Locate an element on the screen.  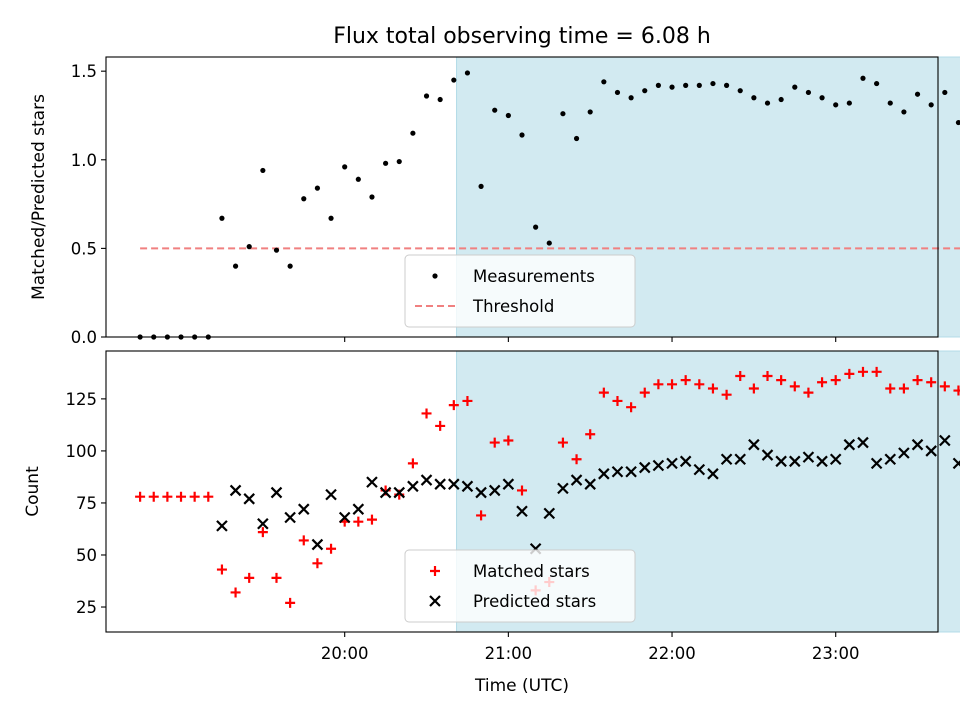
legend-box is located at coordinates (520, 586).